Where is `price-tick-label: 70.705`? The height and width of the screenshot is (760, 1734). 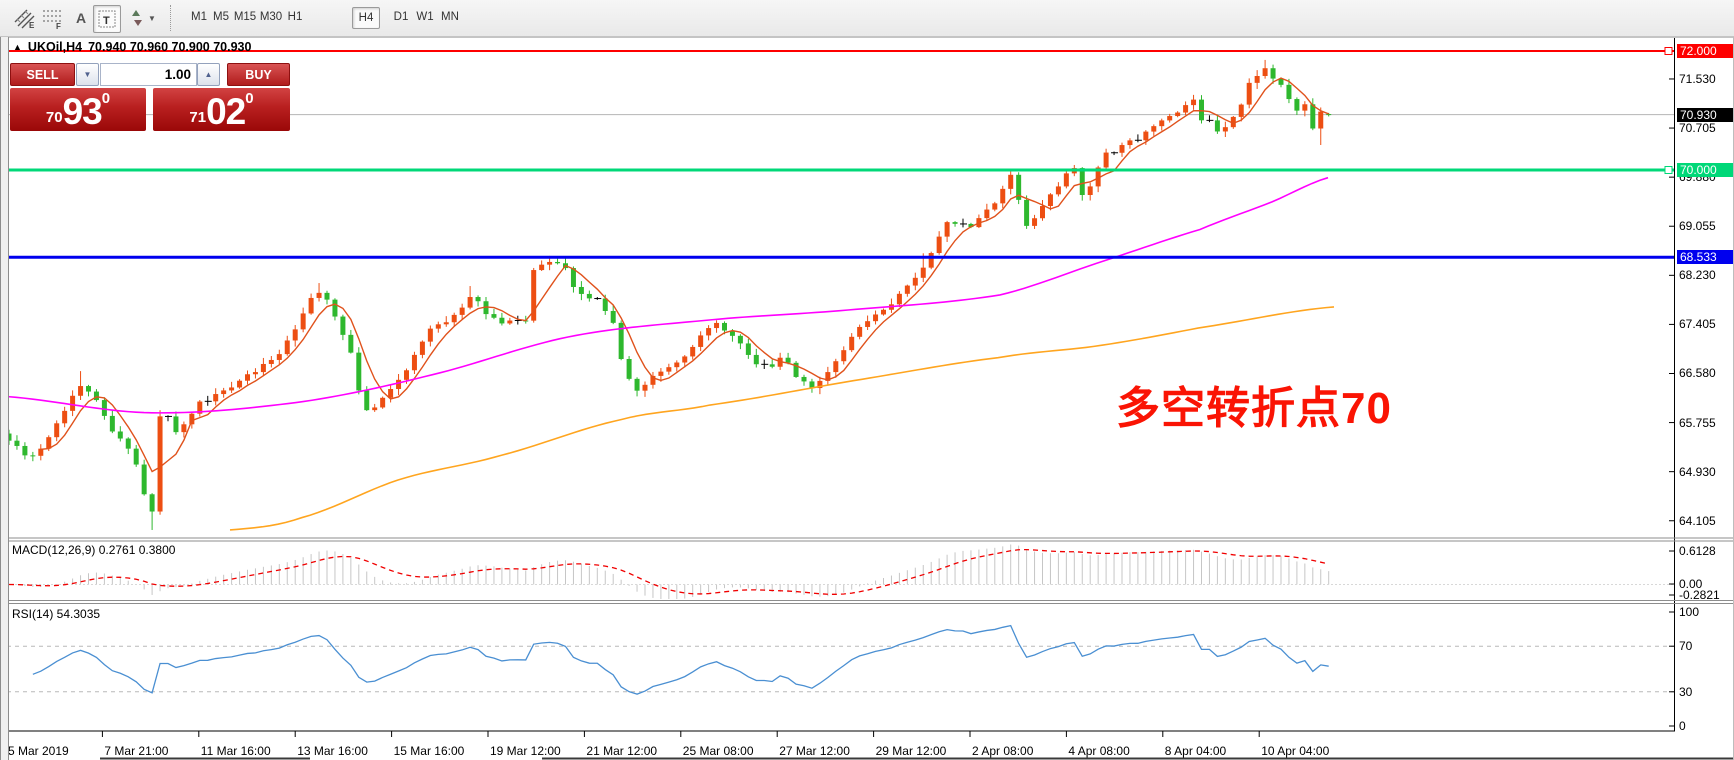
price-tick-label: 70.705 is located at coordinates (1697, 128).